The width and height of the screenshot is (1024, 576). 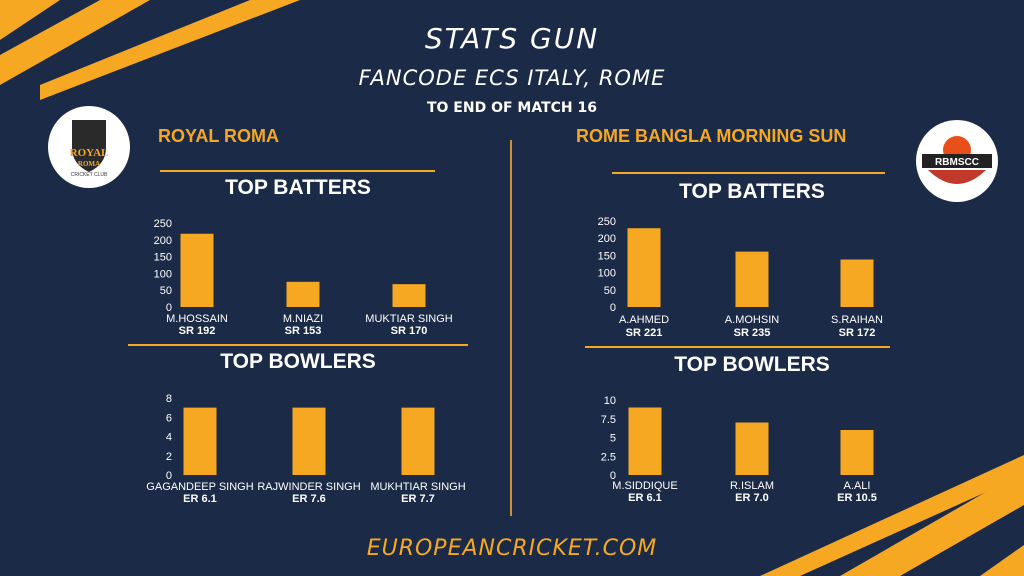 What do you see at coordinates (711, 136) in the screenshot?
I see `team-name-right: ROME BANGLA MORNING SUN` at bounding box center [711, 136].